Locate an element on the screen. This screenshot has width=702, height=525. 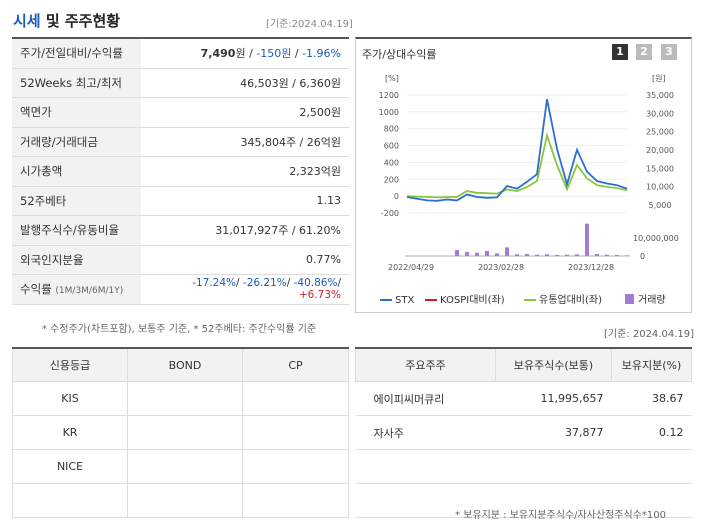
section-title: 시세 및 주주현황 is located at coordinates (66, 20).